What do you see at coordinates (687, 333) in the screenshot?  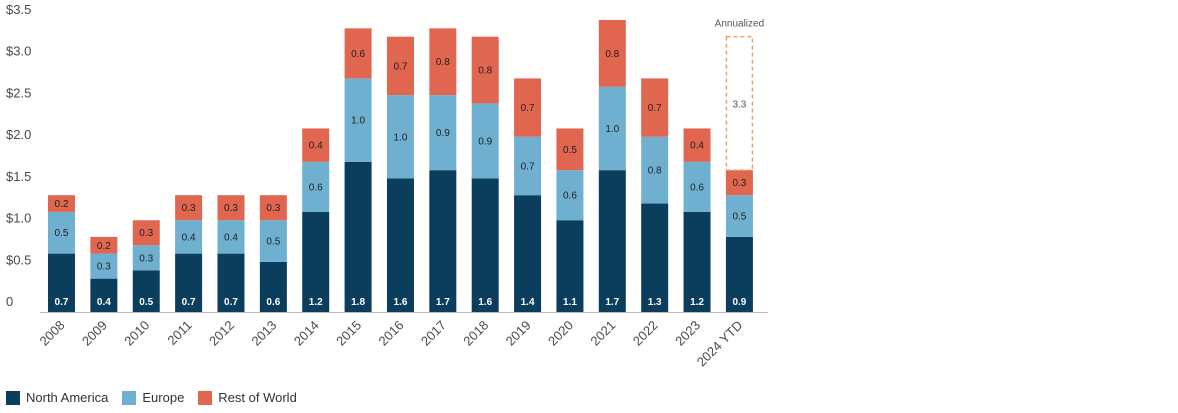 I see `x-tick-label: 2023` at bounding box center [687, 333].